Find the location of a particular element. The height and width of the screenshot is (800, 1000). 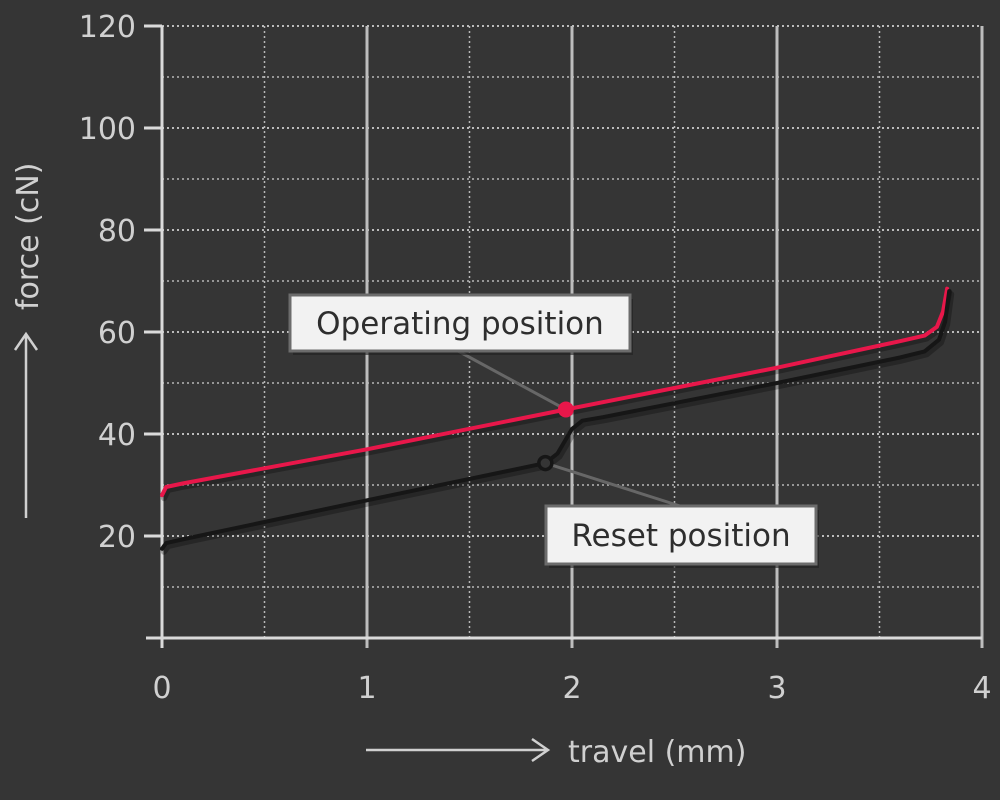

reset-callout-label: Reset position is located at coordinates (680, 536).